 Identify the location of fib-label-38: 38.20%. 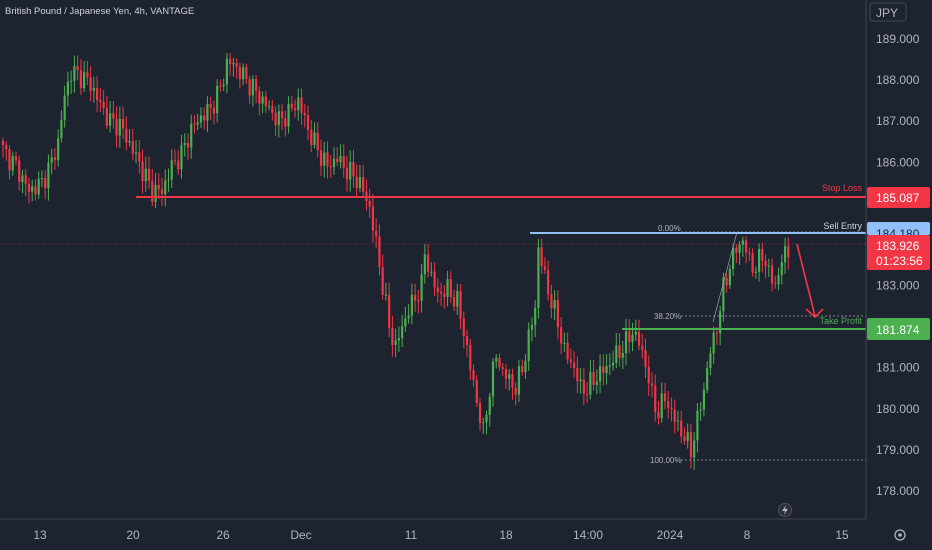
(667, 316).